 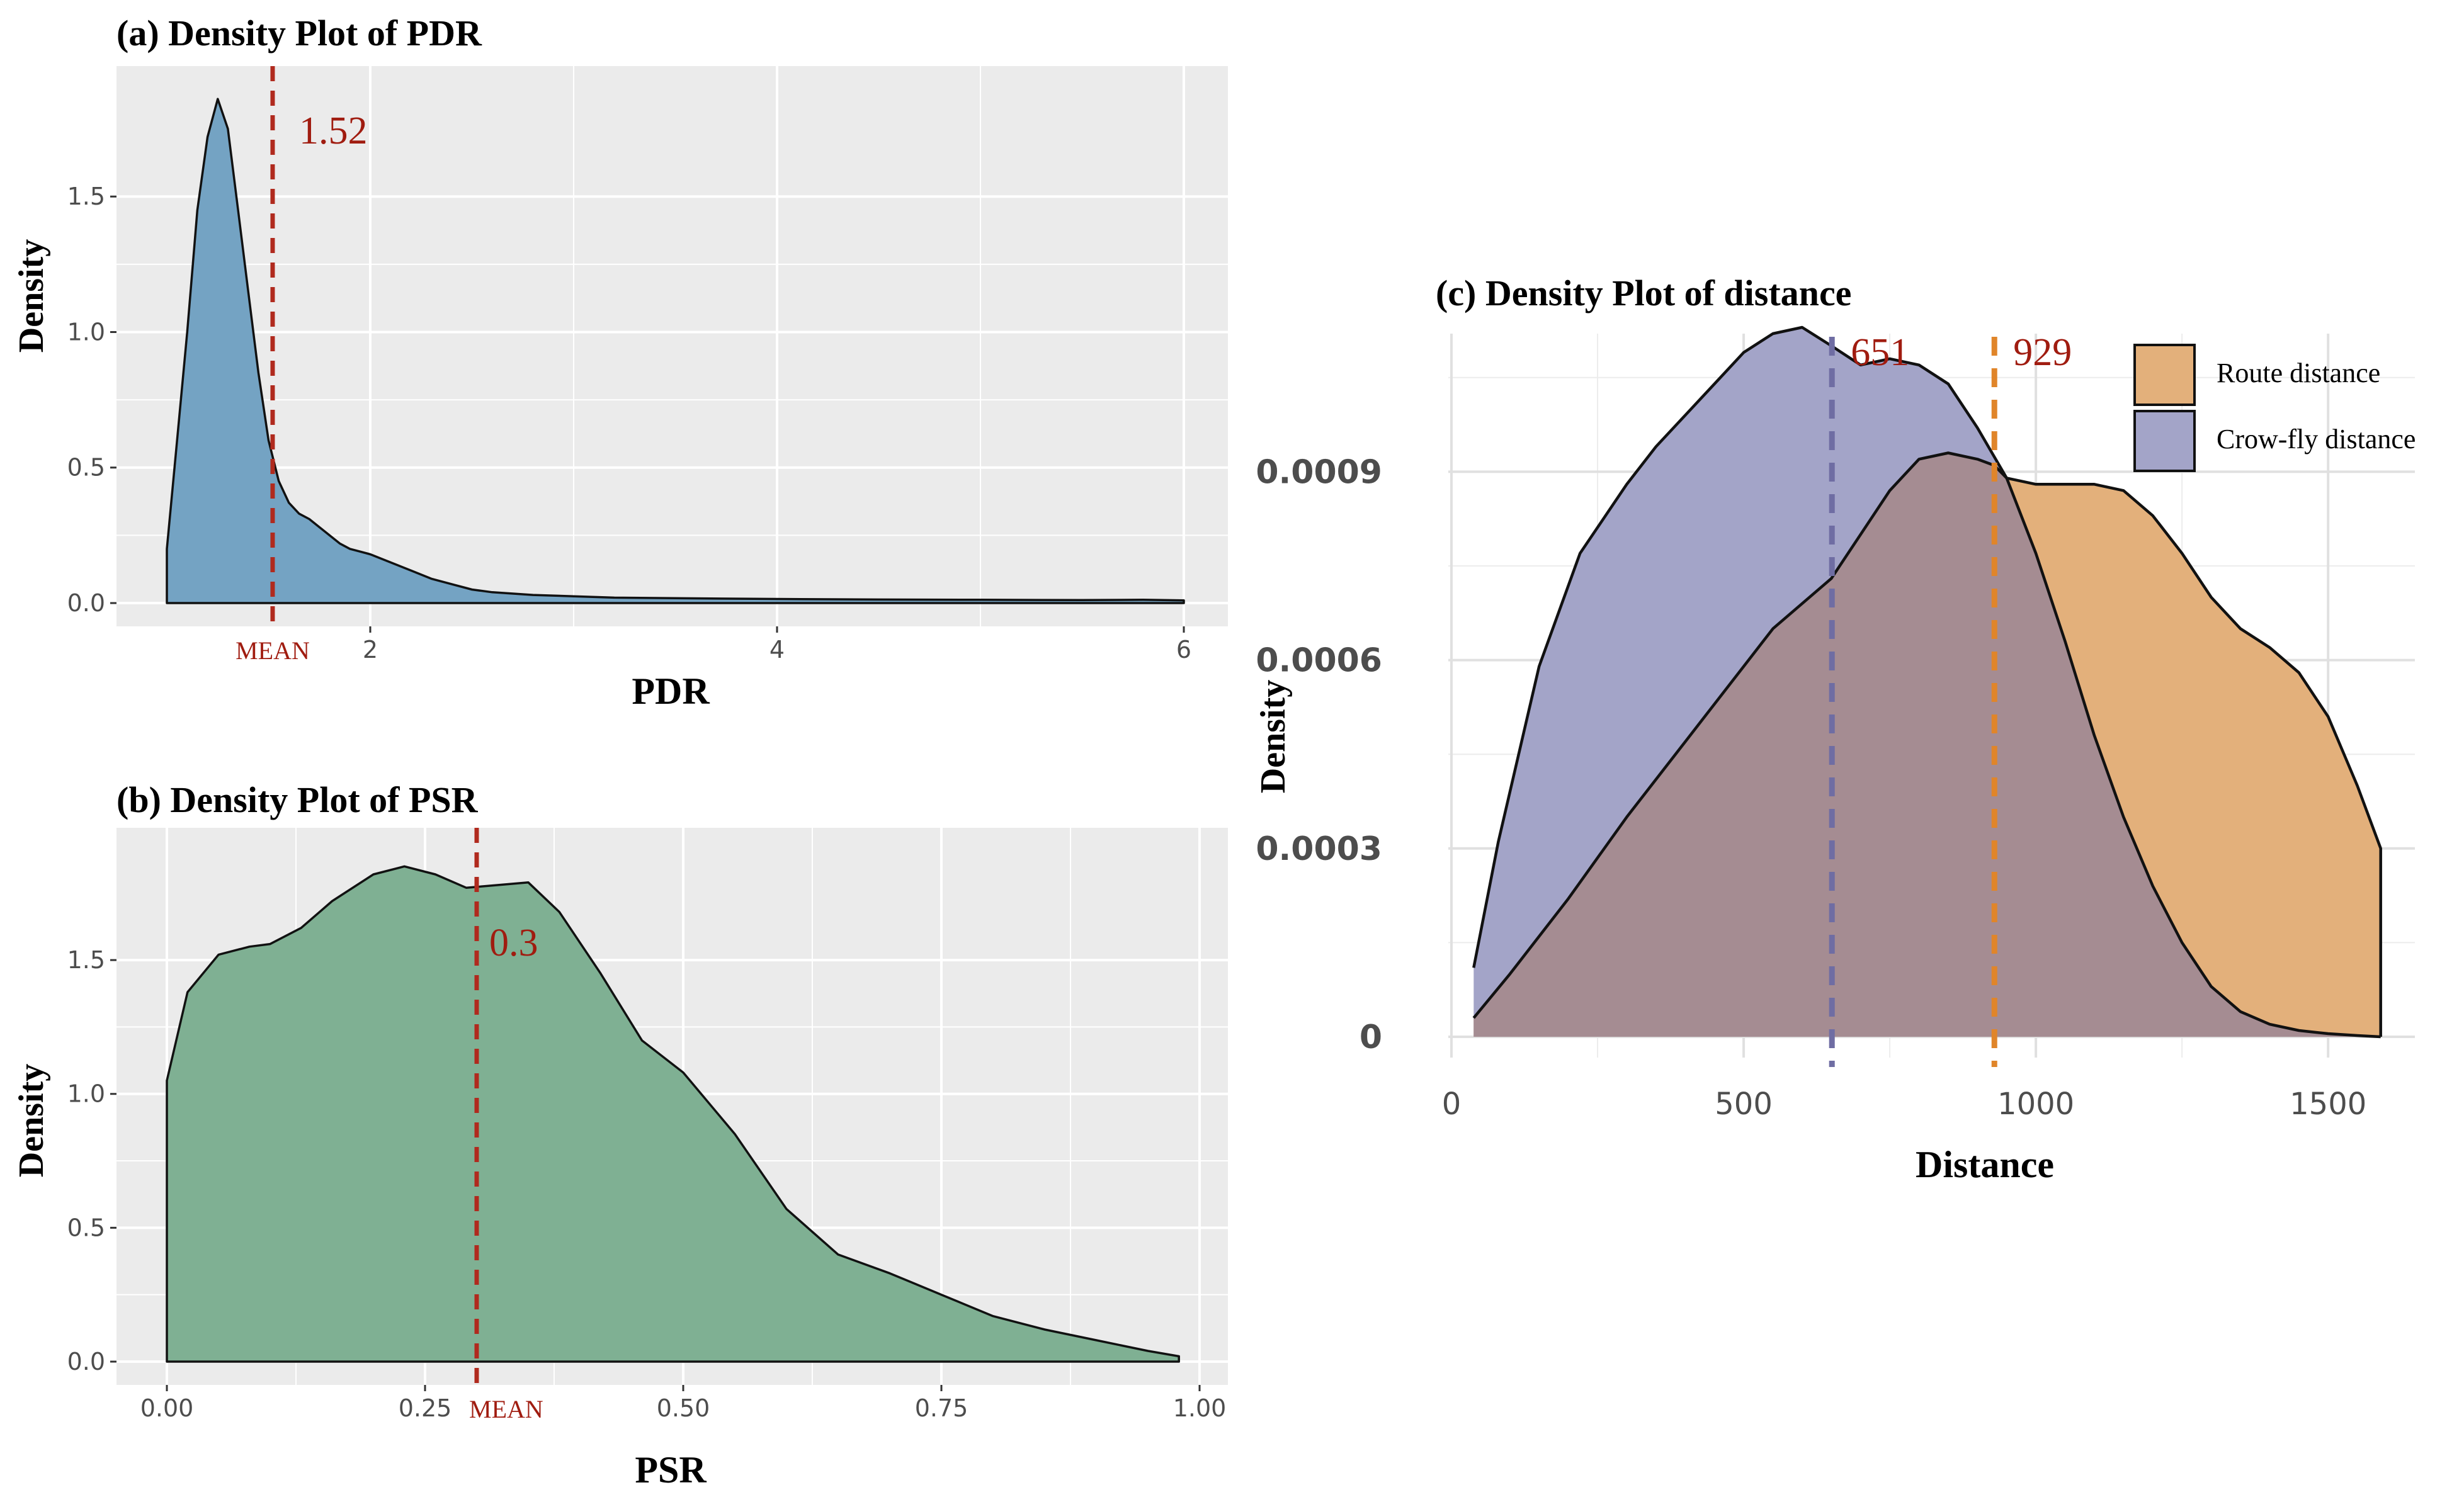 What do you see at coordinates (2164, 375) in the screenshot?
I see `legend-route-swatch` at bounding box center [2164, 375].